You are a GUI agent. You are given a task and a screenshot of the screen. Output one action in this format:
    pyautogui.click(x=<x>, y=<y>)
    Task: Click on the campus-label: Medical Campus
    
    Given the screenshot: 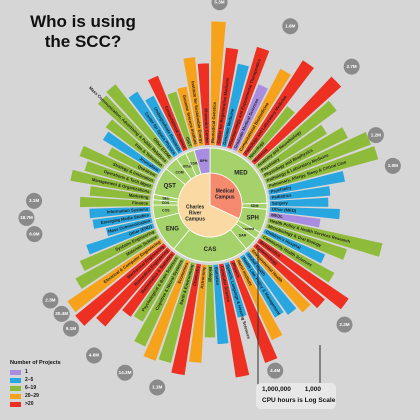 What is the action you would take?
    pyautogui.click(x=225, y=195)
    